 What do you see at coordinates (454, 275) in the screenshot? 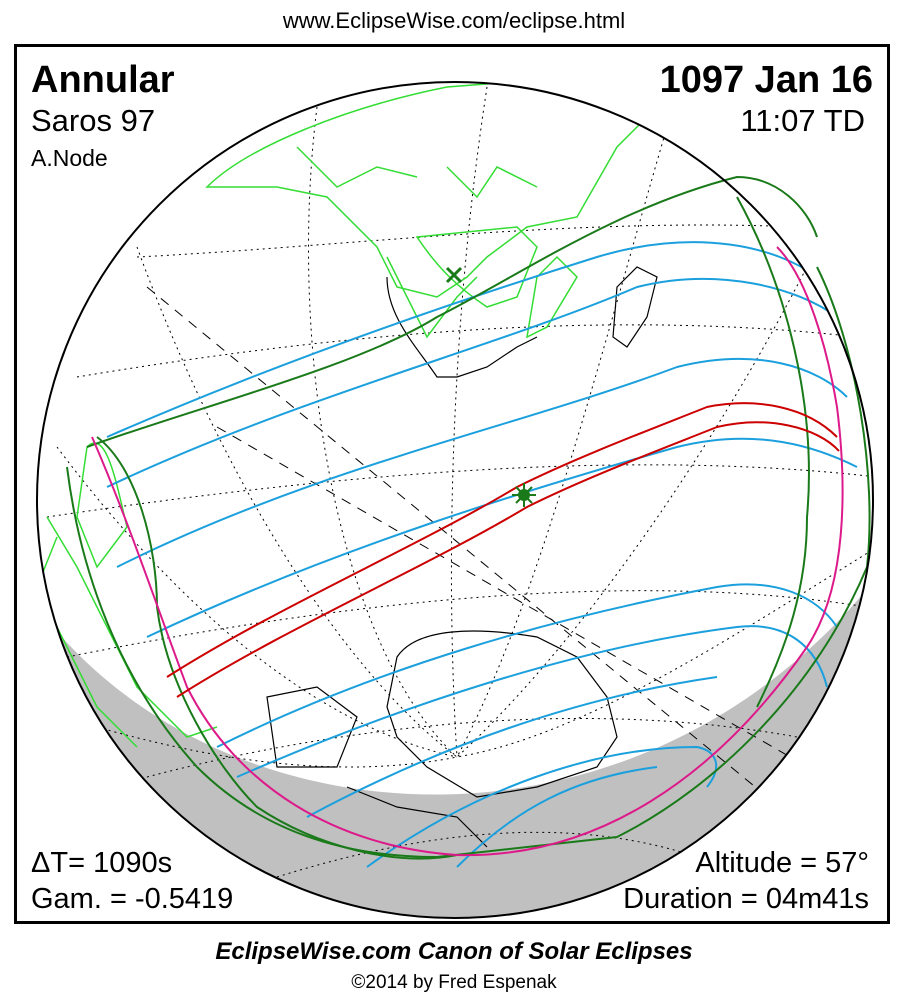
I see `sub-solar-point-x-icon` at bounding box center [454, 275].